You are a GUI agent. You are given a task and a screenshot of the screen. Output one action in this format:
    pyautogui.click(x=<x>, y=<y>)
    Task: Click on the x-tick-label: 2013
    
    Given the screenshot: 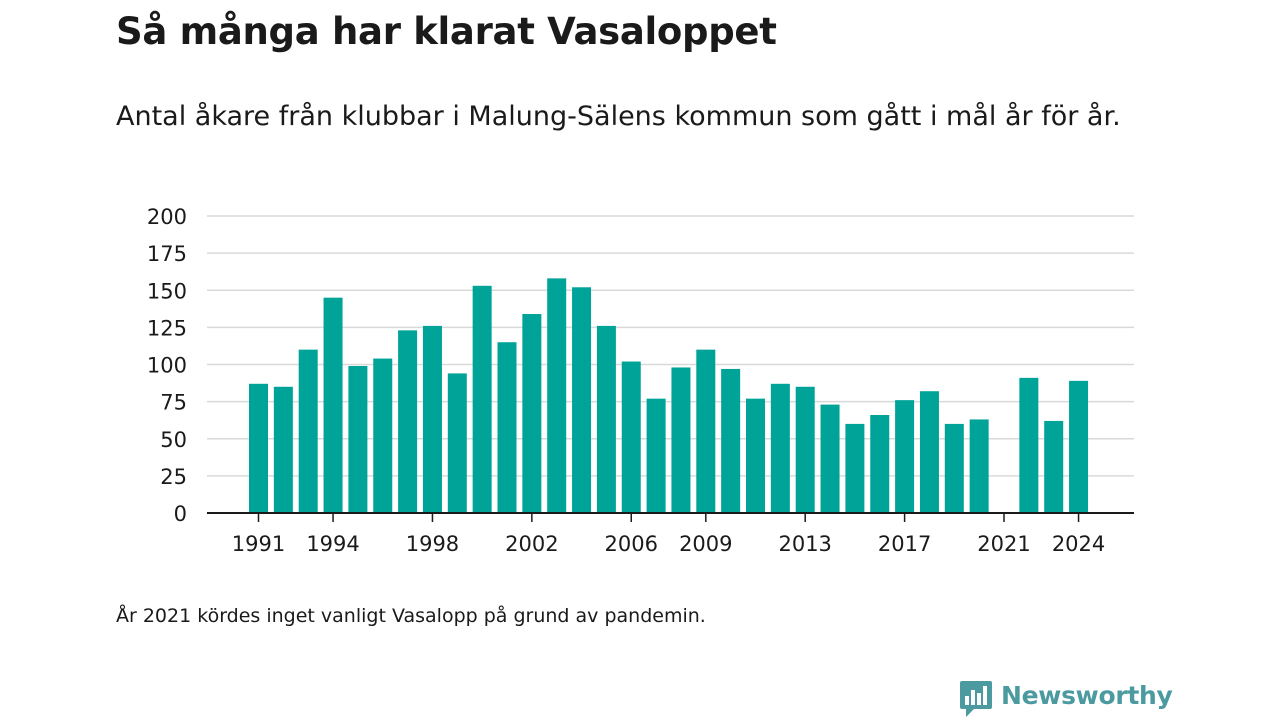 What is the action you would take?
    pyautogui.click(x=804, y=544)
    